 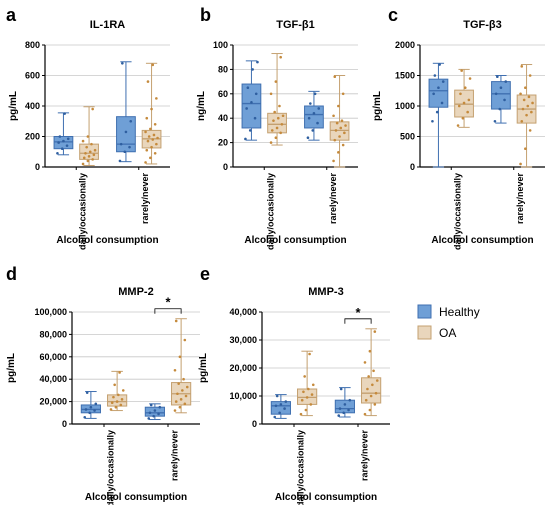 What do you see at coordinates (243, 312) in the screenshot?
I see `y-tick-label: 40,000` at bounding box center [243, 312].